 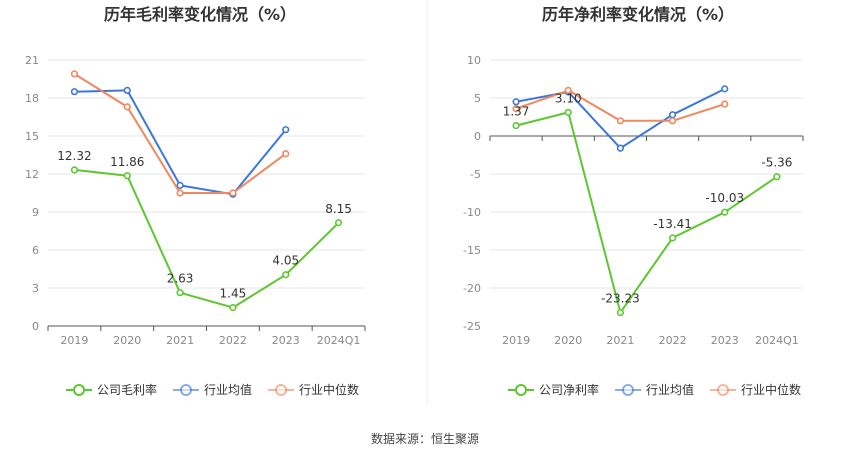 I want to click on chart-title-net: 历年净利率变化情况（%）, so click(x=638, y=14).